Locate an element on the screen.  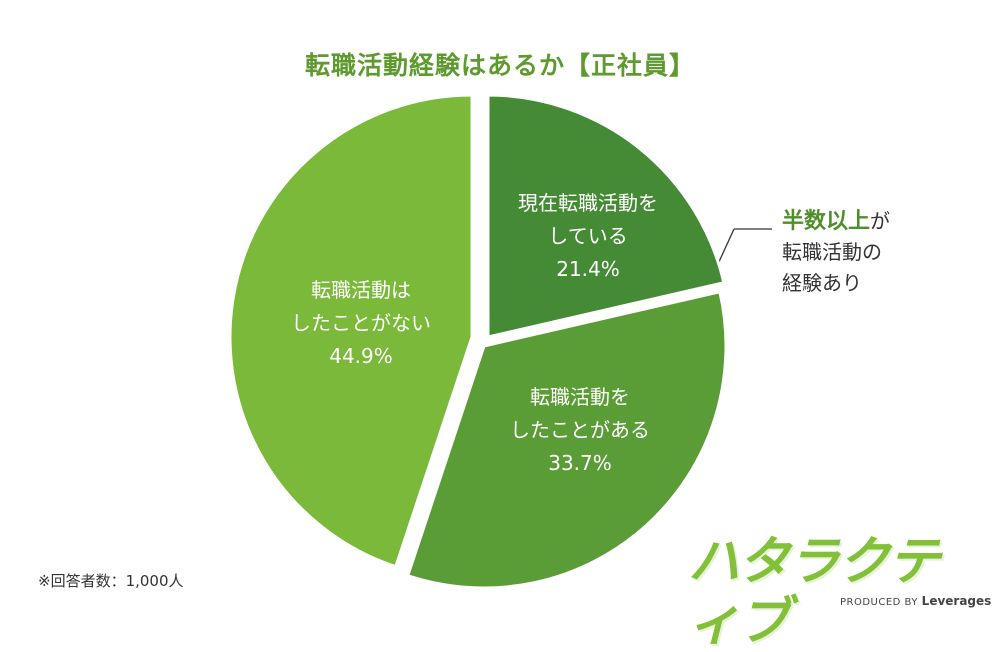
annotation-line-3: 経験あり is located at coordinates (822, 283).